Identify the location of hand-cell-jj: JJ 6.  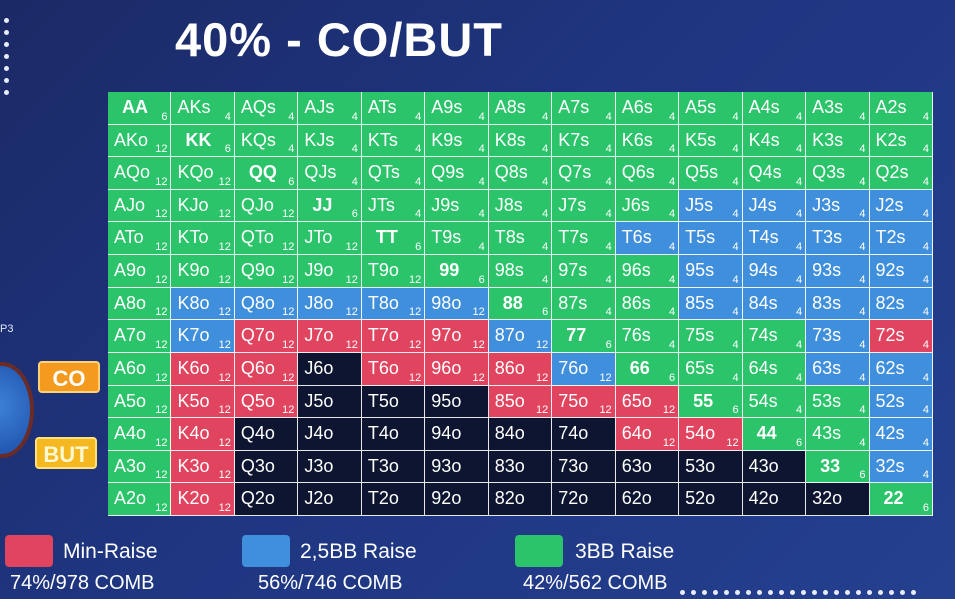
(330, 206).